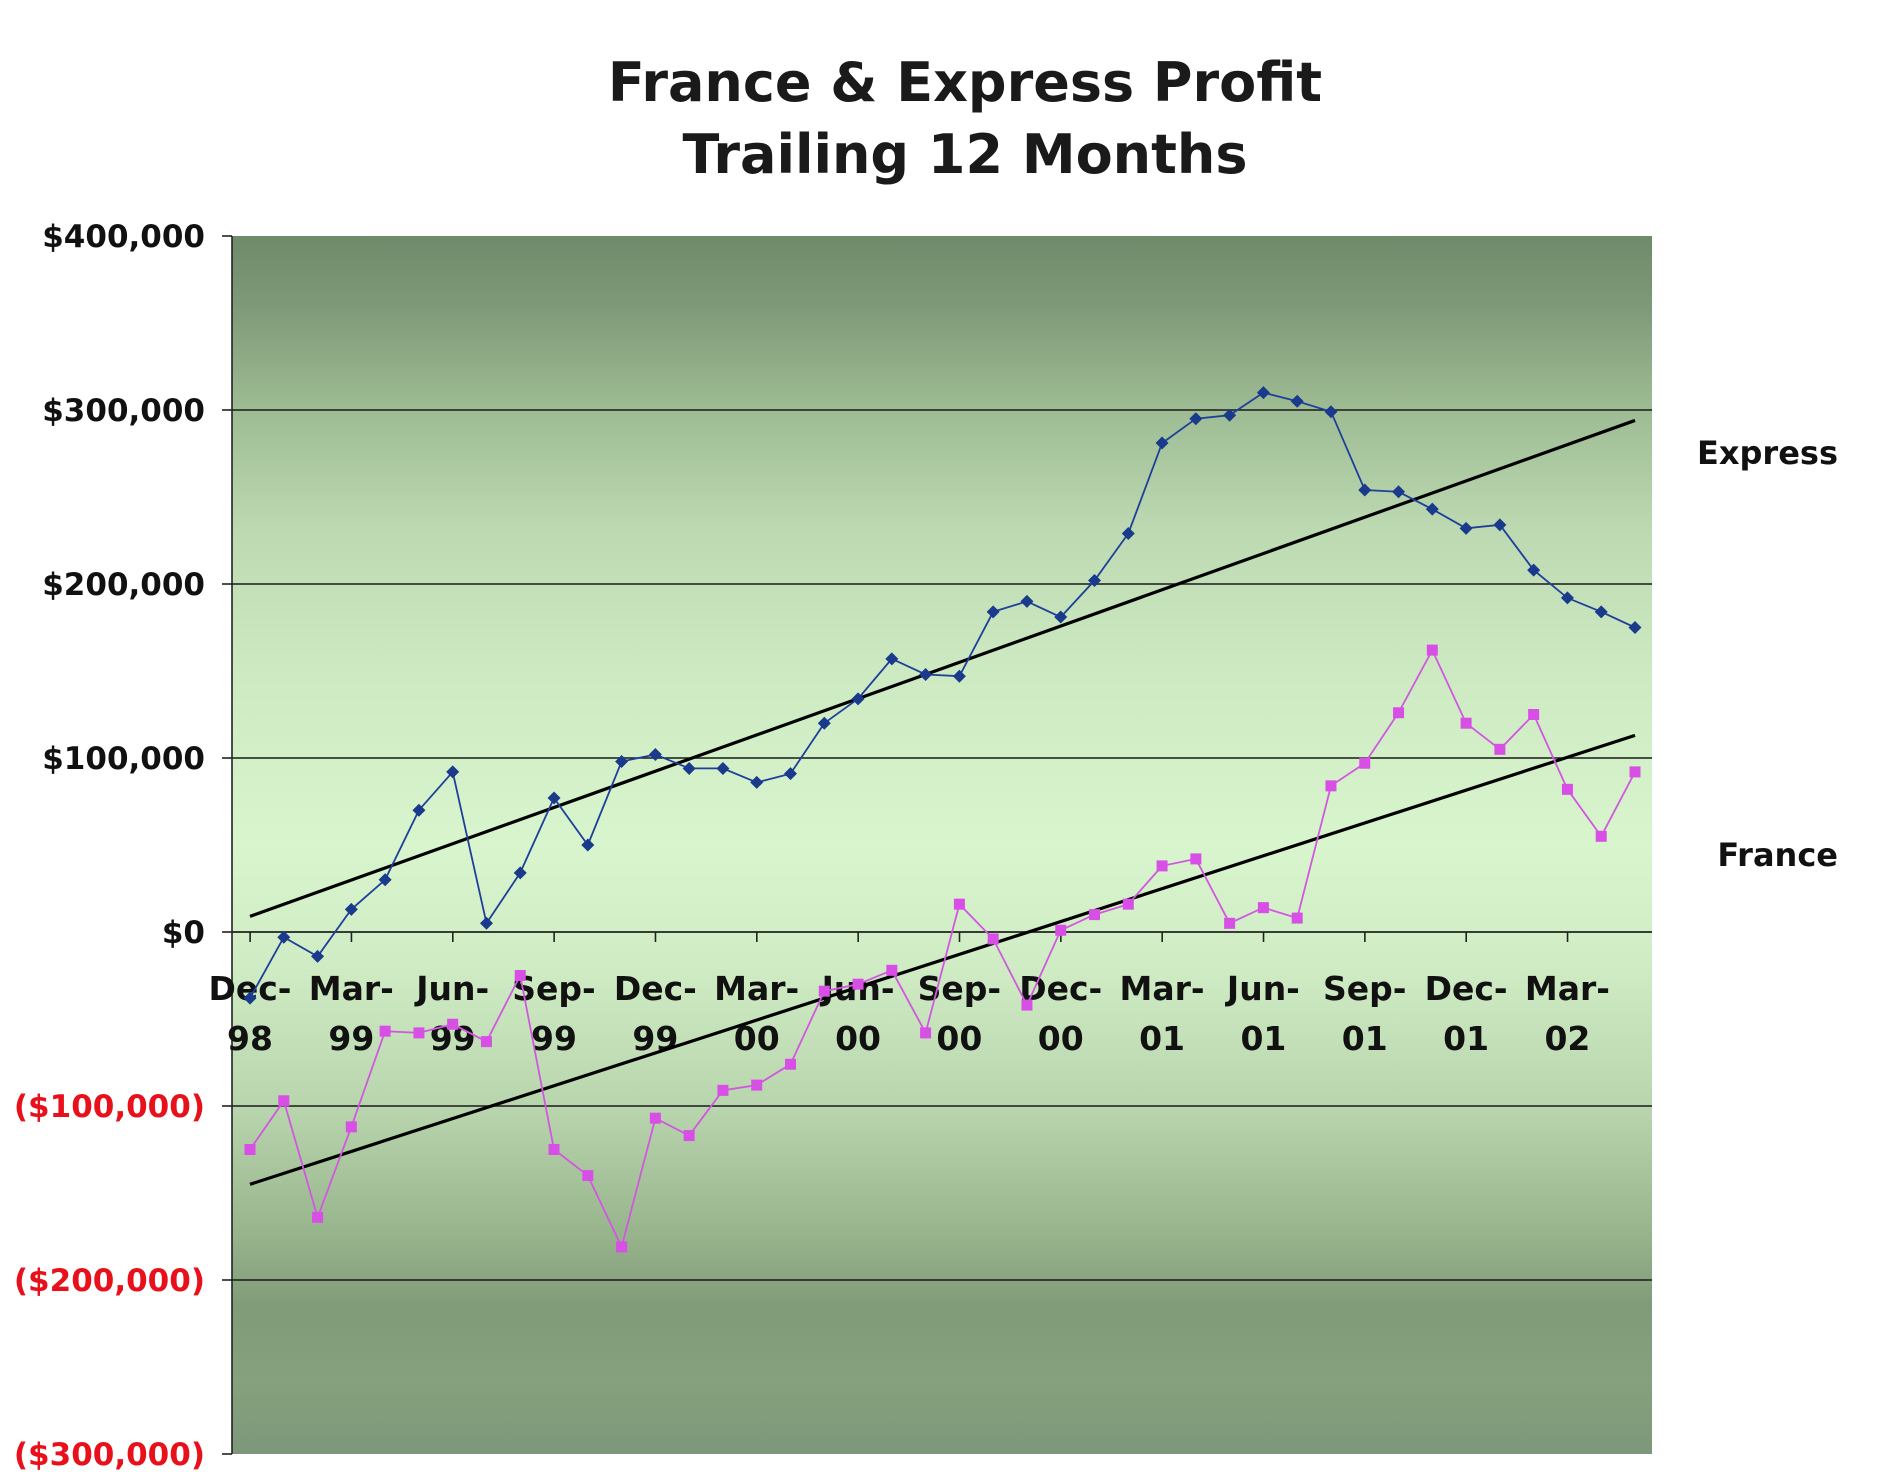  Describe the element at coordinates (123, 585) in the screenshot. I see `y-tick-label: $200,000` at that location.